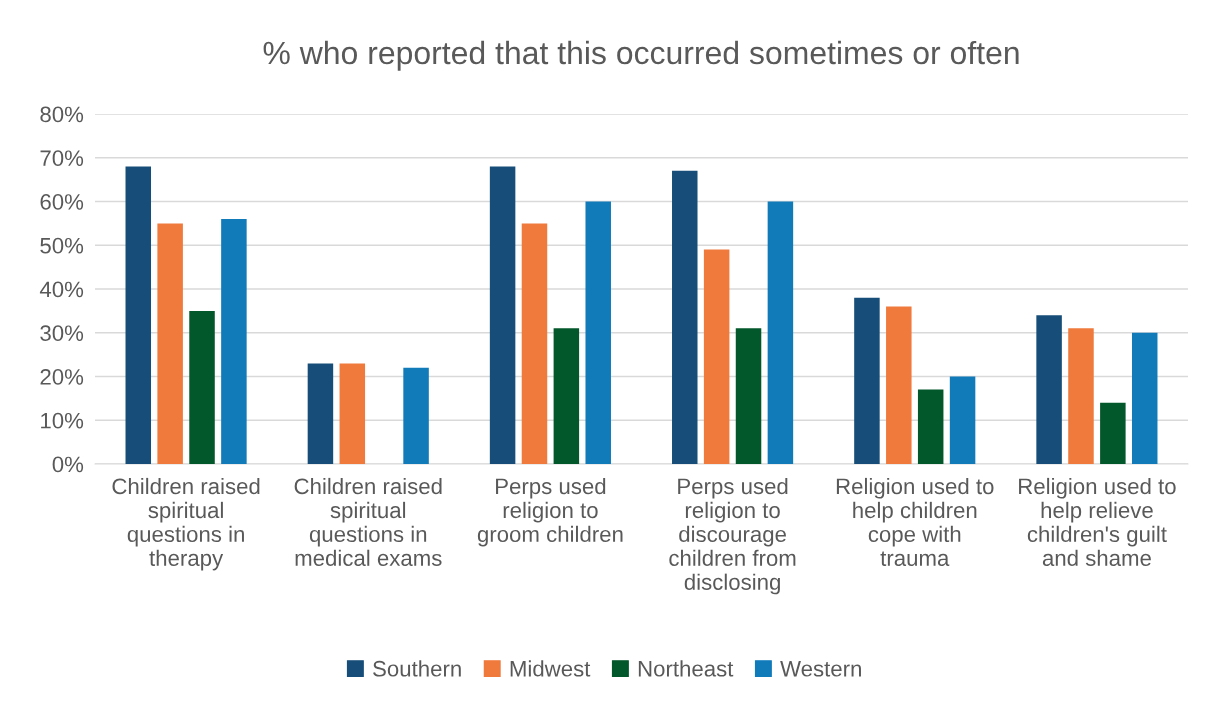 The image size is (1210, 711). Describe the element at coordinates (62, 245) in the screenshot. I see `y-tick-label: 50%` at that location.